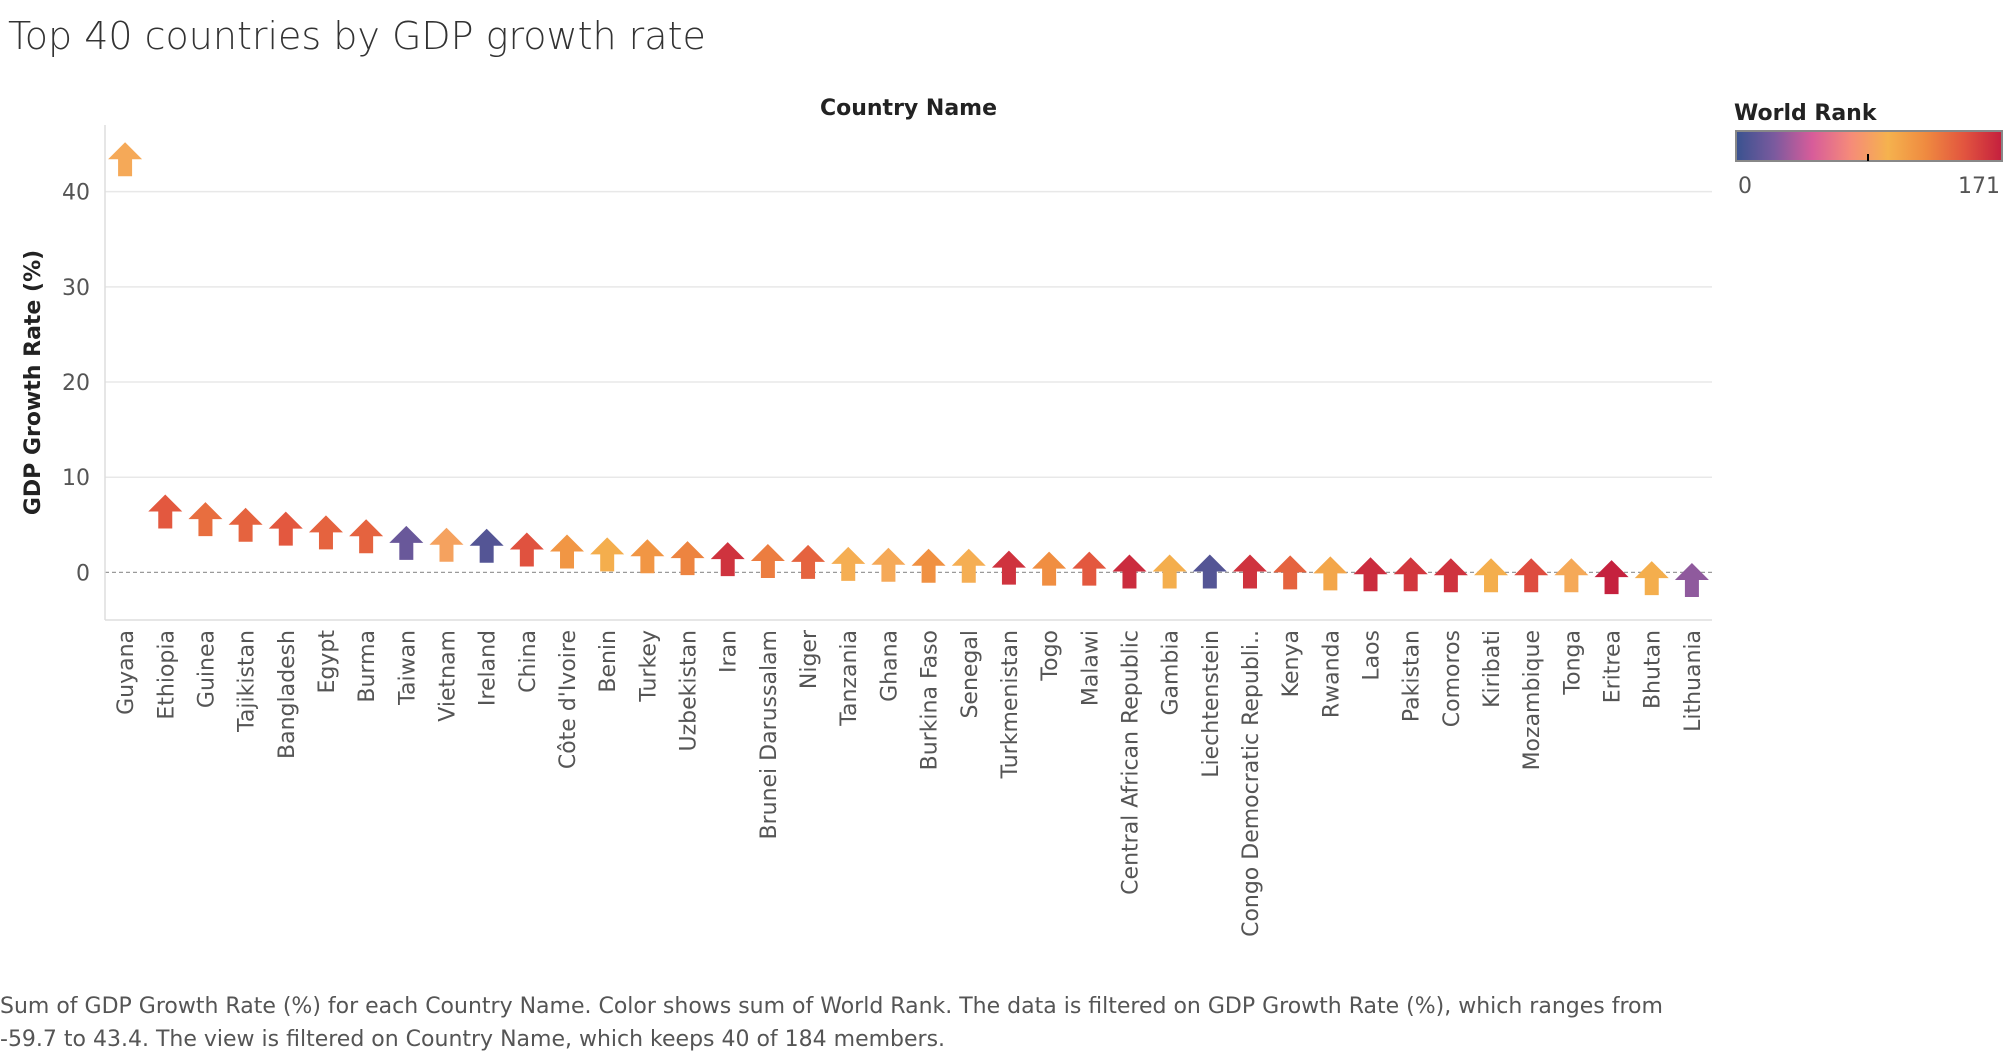  I want to click on x-category-label: Kiribati, so click(1492, 669).